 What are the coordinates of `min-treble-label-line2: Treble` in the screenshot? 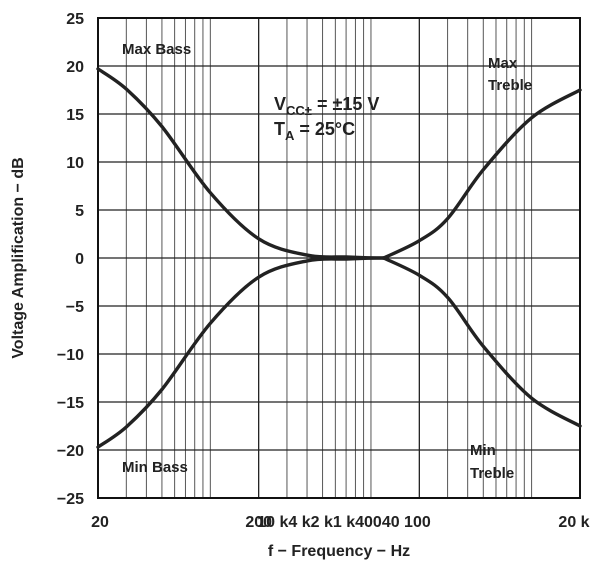 It's located at (492, 473).